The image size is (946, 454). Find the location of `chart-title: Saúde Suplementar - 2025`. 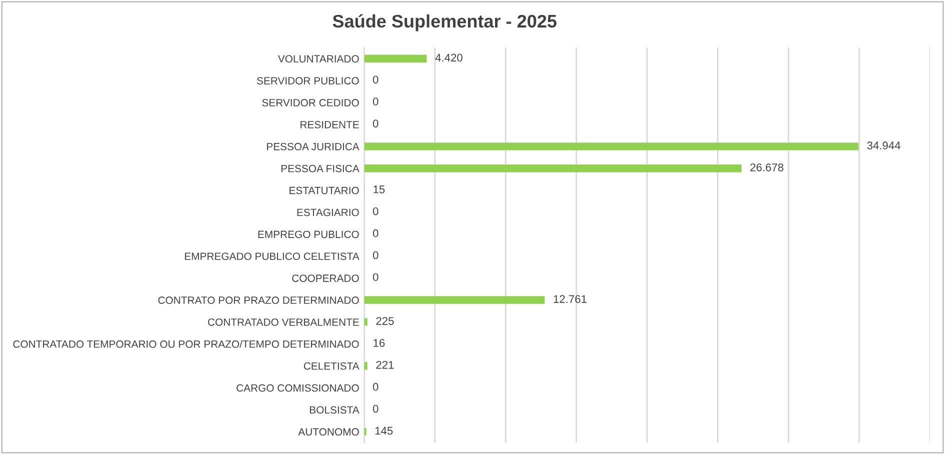

chart-title: Saúde Suplementar - 2025 is located at coordinates (444, 23).